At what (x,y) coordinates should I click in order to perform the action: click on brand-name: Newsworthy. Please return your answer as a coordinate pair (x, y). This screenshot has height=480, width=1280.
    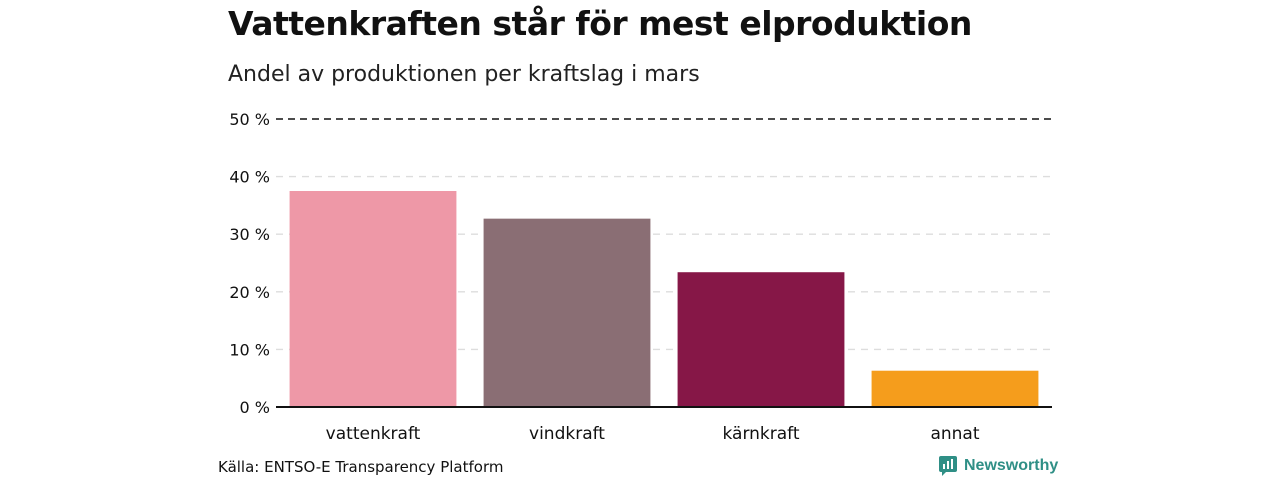
    Looking at the image, I should click on (1011, 465).